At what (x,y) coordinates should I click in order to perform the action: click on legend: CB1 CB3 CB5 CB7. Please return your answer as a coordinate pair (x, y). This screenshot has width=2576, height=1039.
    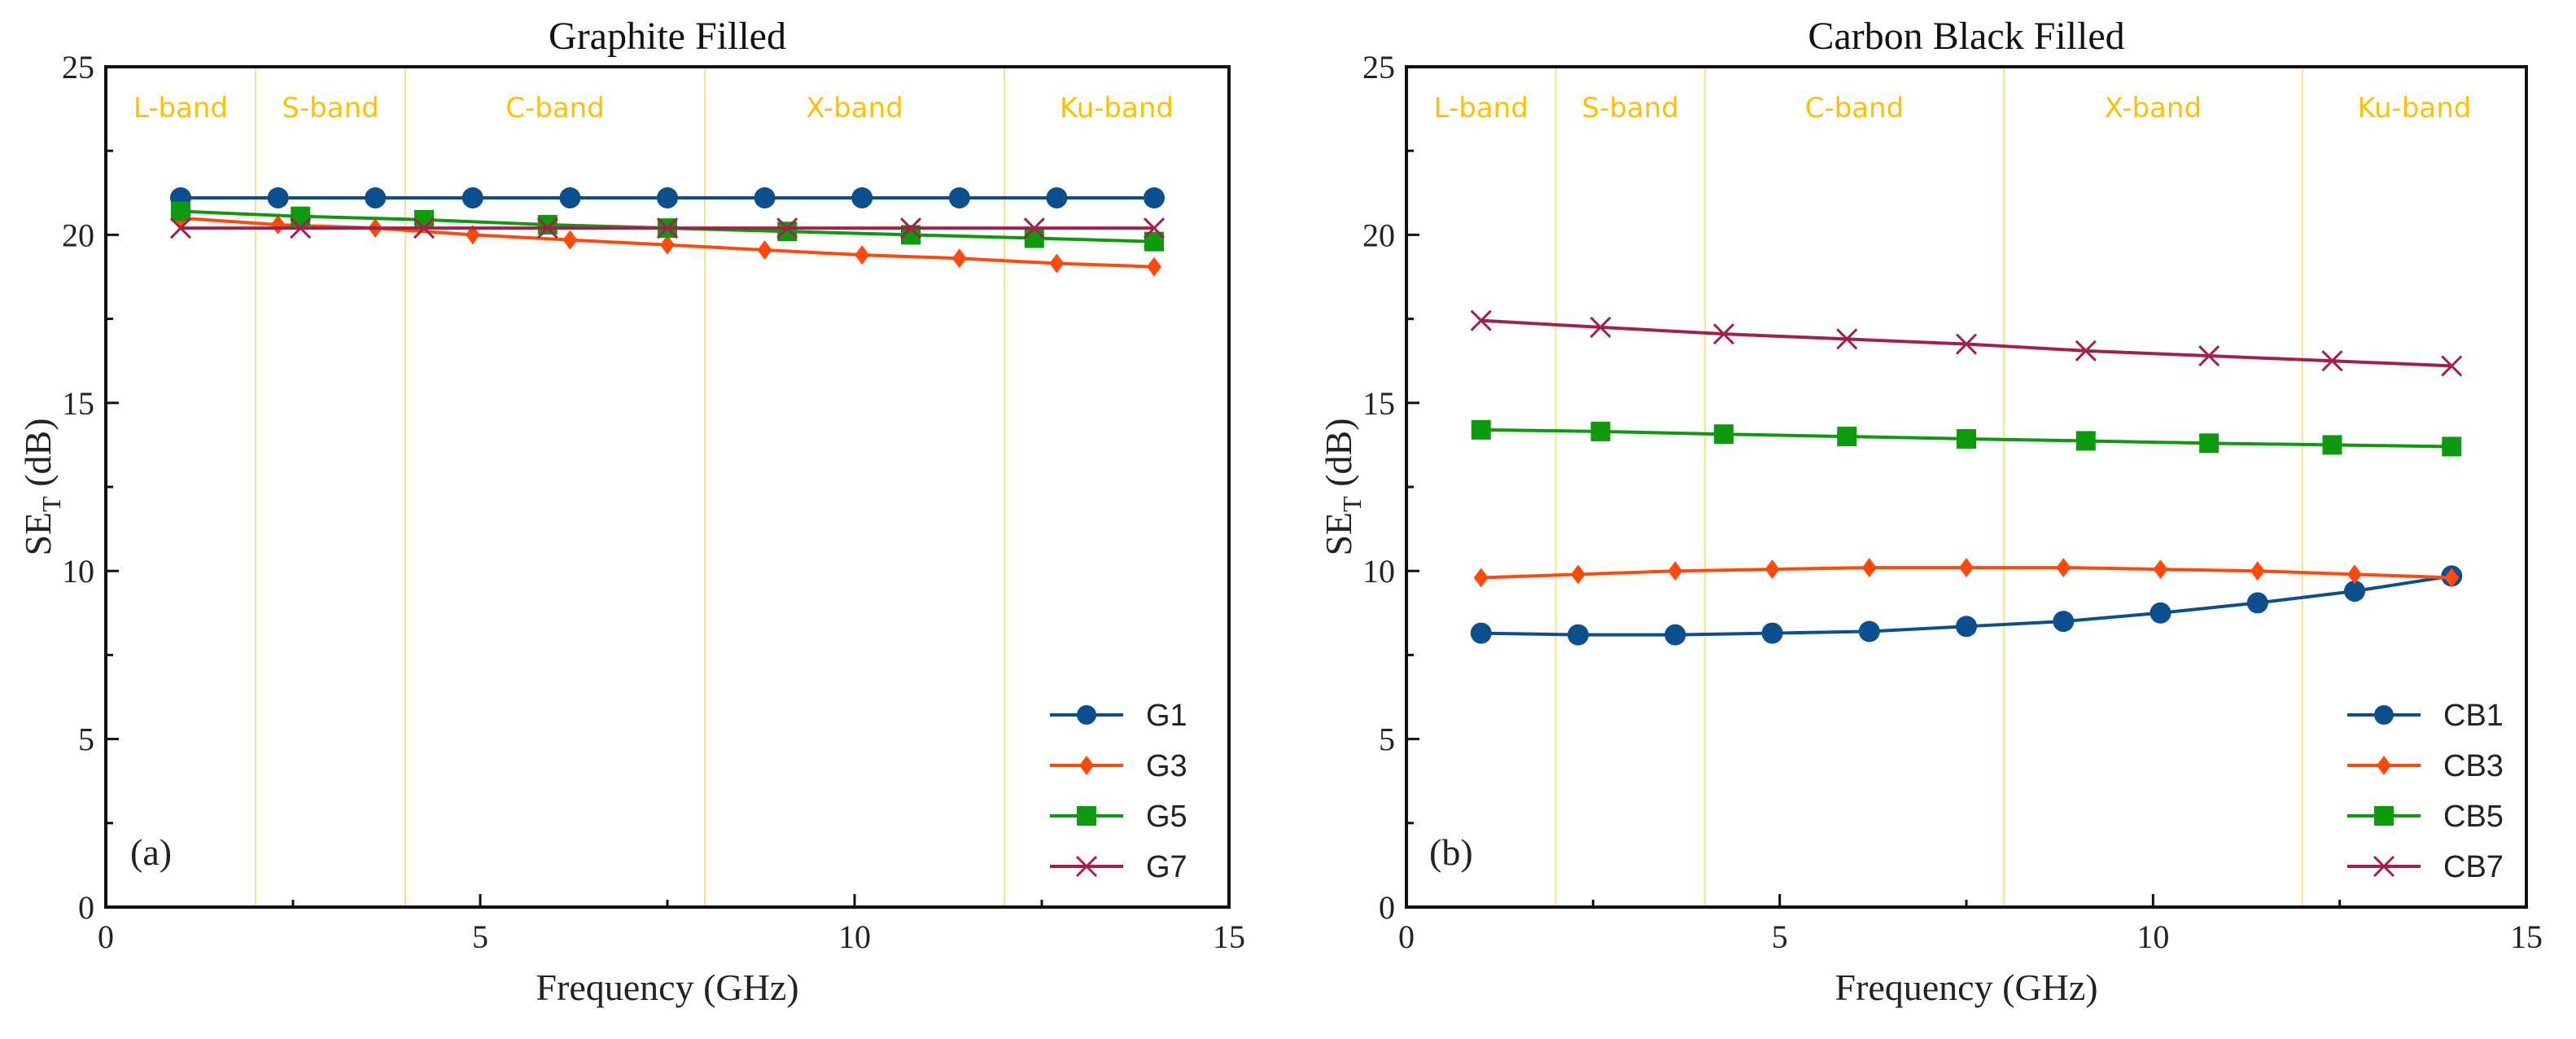
    Looking at the image, I should click on (2425, 791).